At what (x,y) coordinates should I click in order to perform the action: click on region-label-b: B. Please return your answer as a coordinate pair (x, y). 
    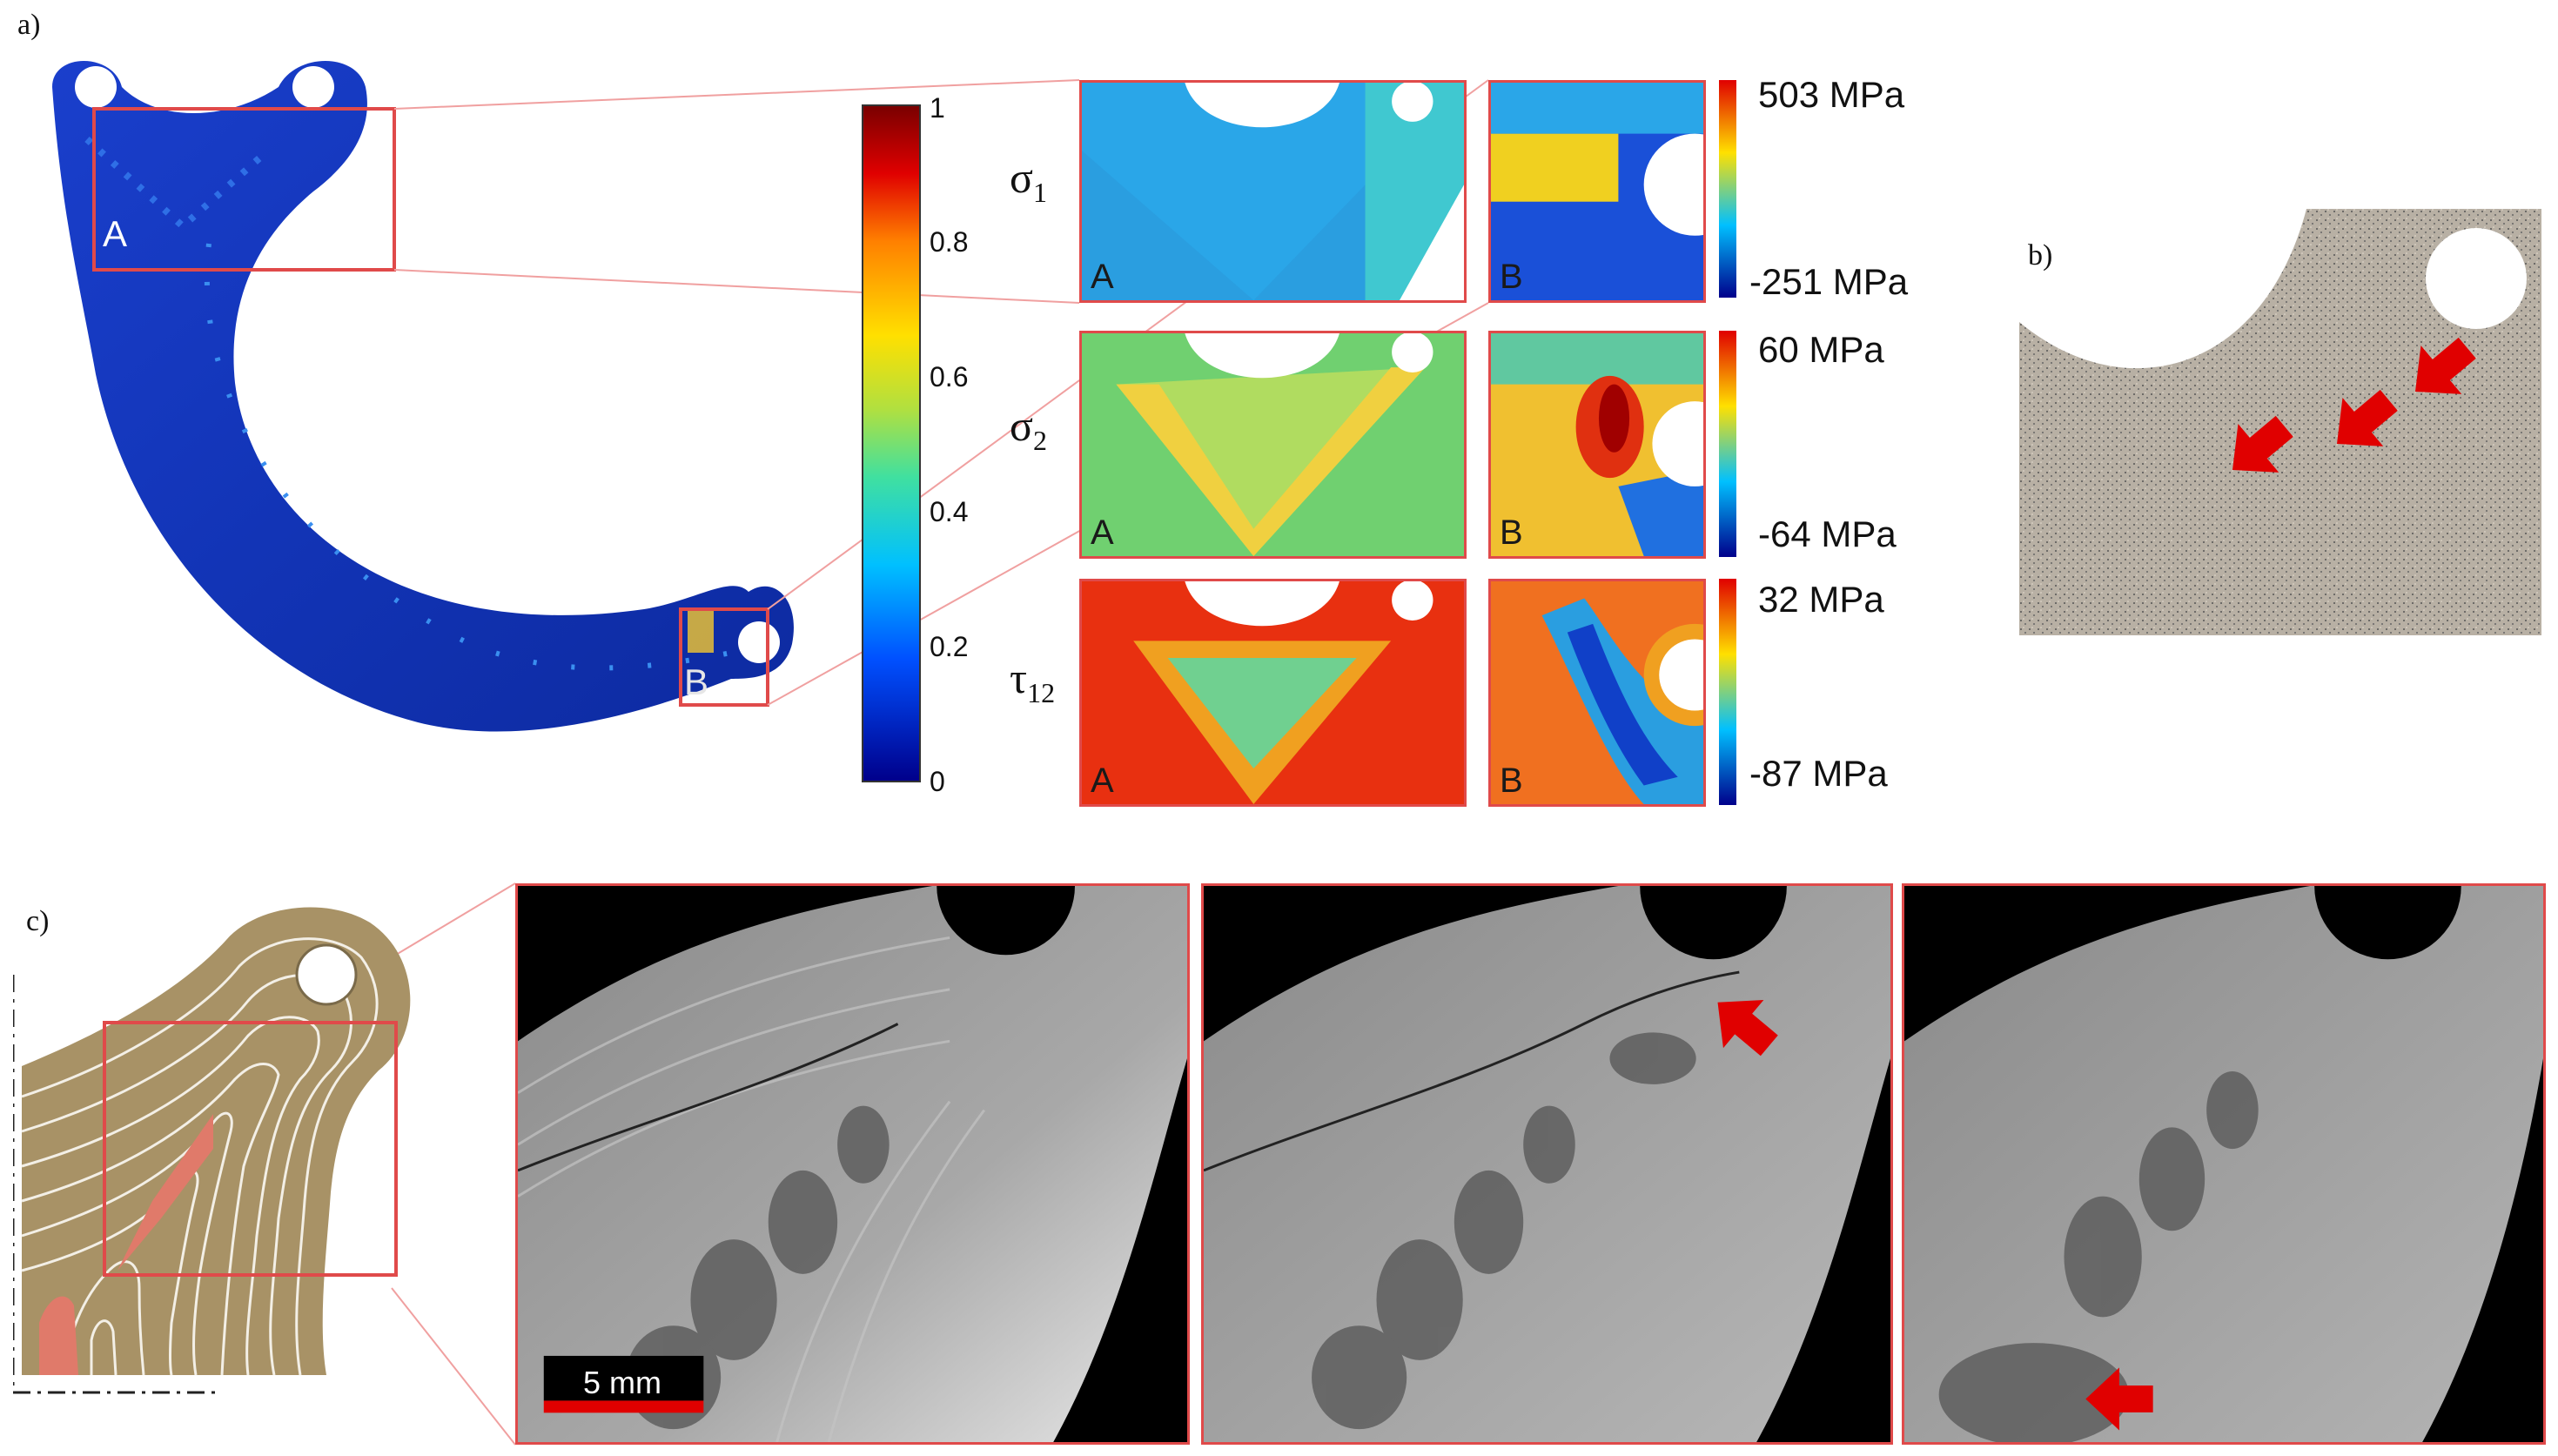
    Looking at the image, I should click on (696, 681).